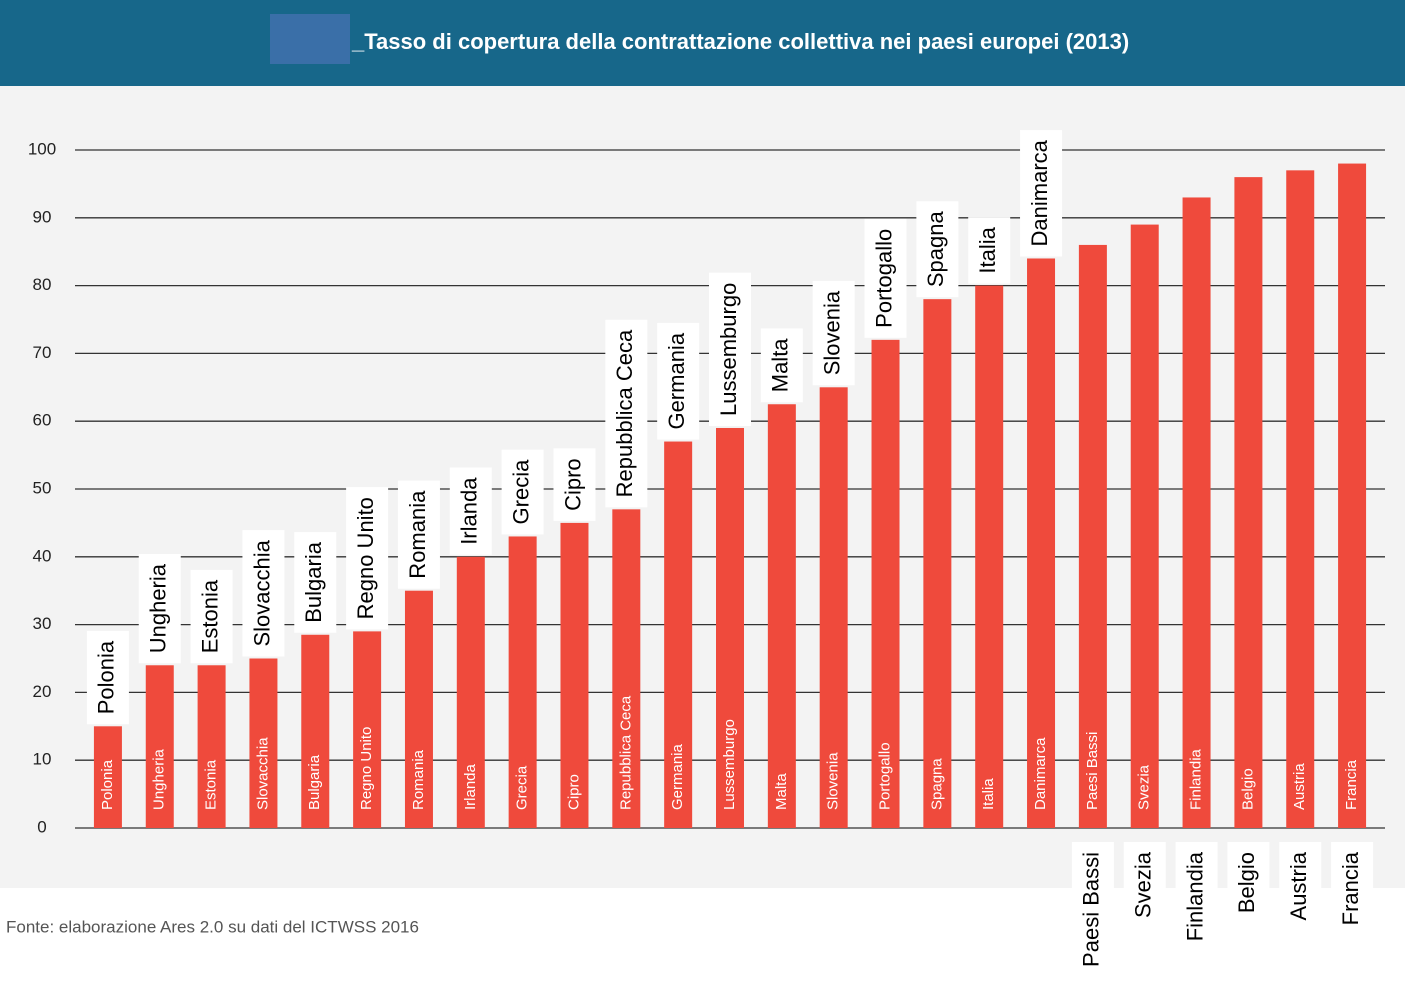 The width and height of the screenshot is (1405, 1001). I want to click on bar-inner-label: Belgio, so click(1247, 789).